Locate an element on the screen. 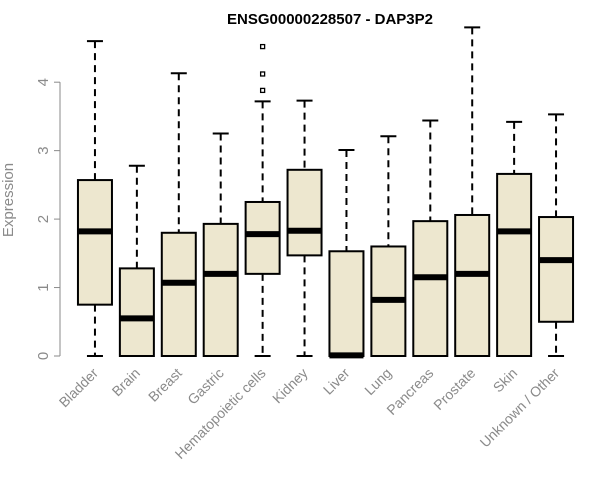 This screenshot has height=500, width=600. x-tick-label: Brain is located at coordinates (126, 382).